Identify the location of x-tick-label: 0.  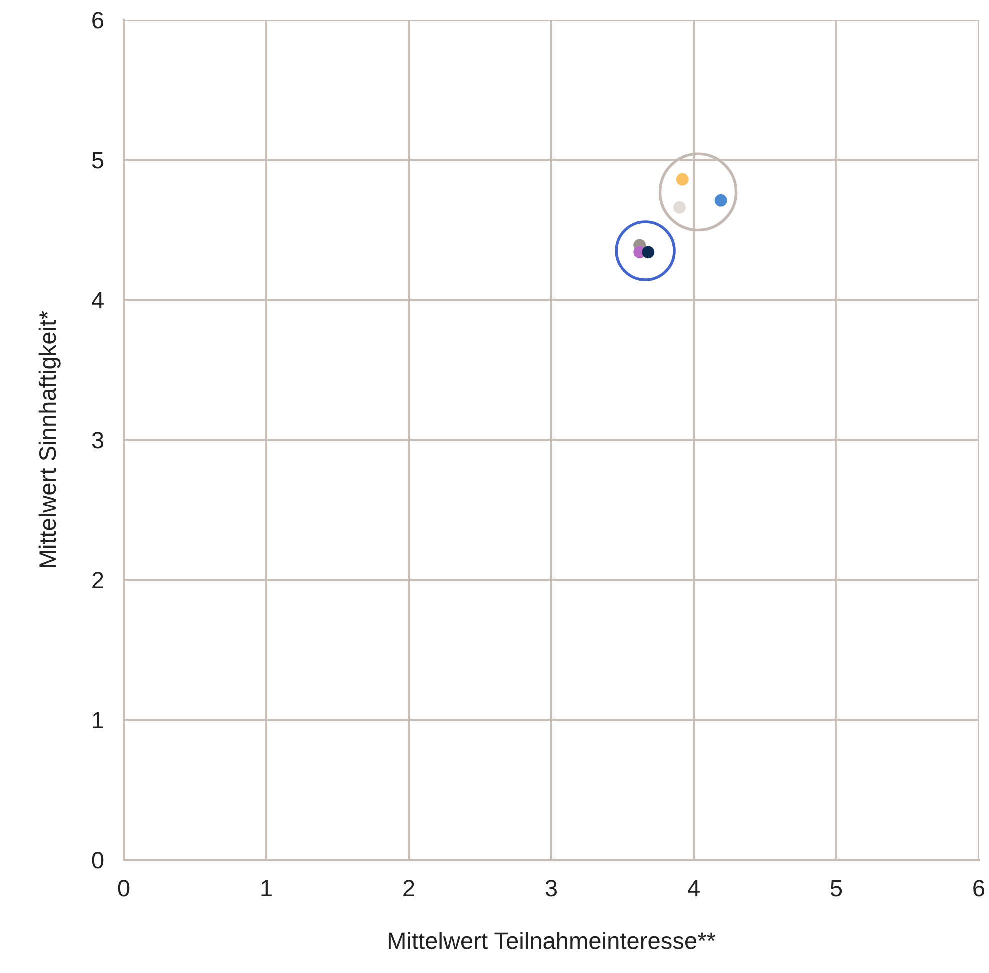
(124, 888).